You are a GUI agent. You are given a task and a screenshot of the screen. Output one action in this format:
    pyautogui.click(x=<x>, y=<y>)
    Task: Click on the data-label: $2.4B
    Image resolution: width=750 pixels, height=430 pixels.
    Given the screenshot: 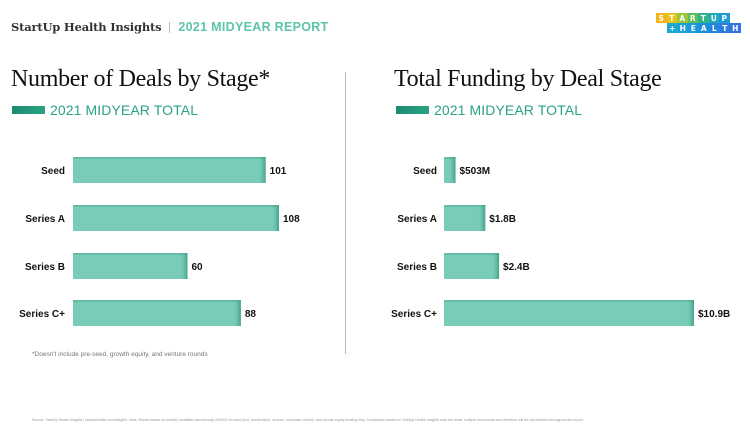 What is the action you would take?
    pyautogui.click(x=516, y=267)
    